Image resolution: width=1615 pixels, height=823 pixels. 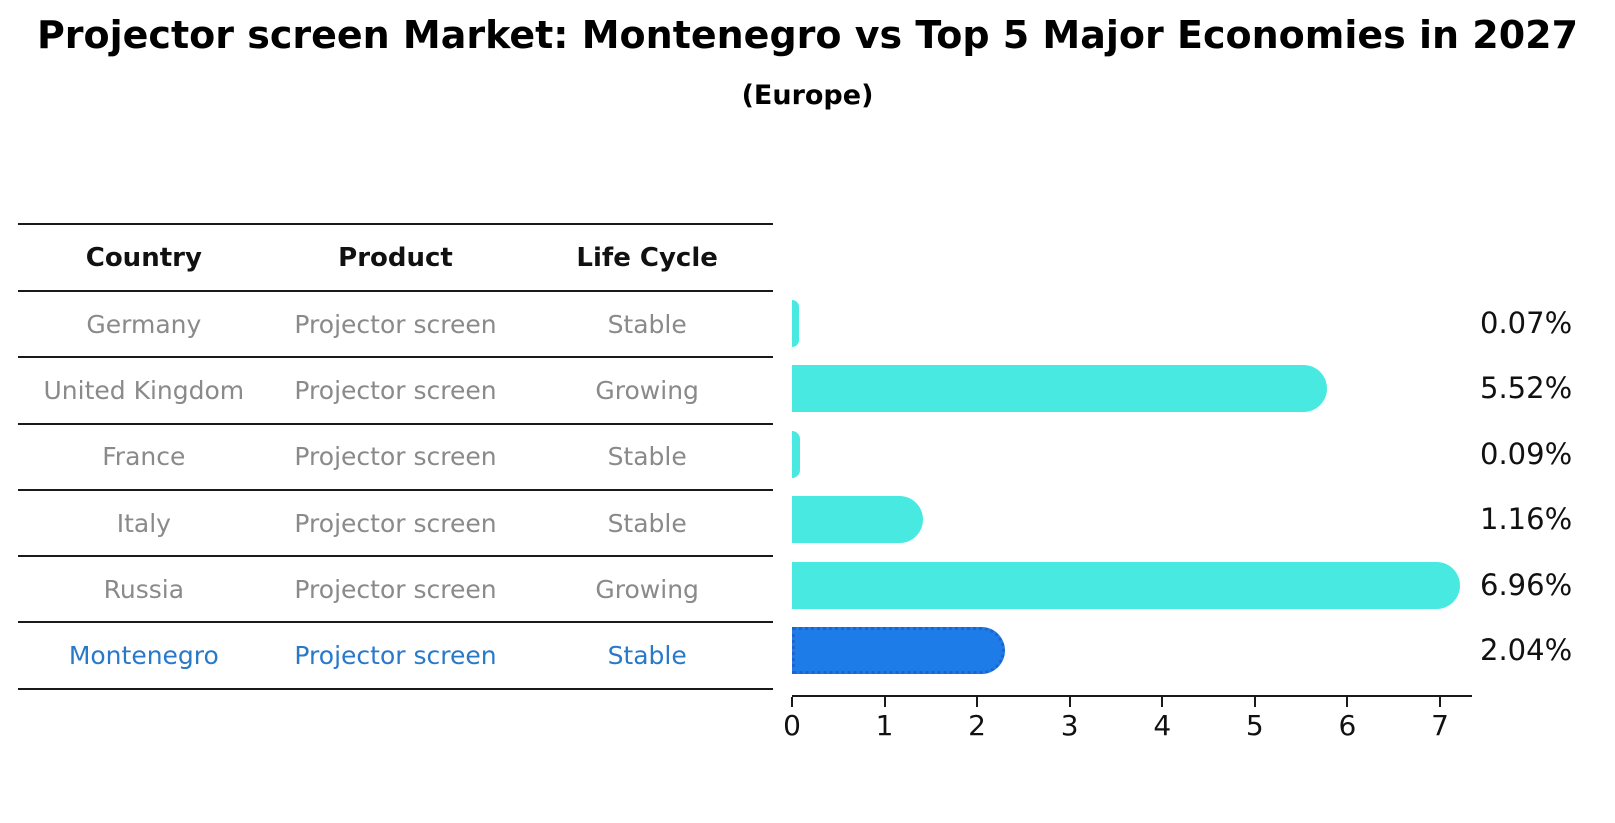 I want to click on page-subtitle: (Europe), so click(x=807, y=95).